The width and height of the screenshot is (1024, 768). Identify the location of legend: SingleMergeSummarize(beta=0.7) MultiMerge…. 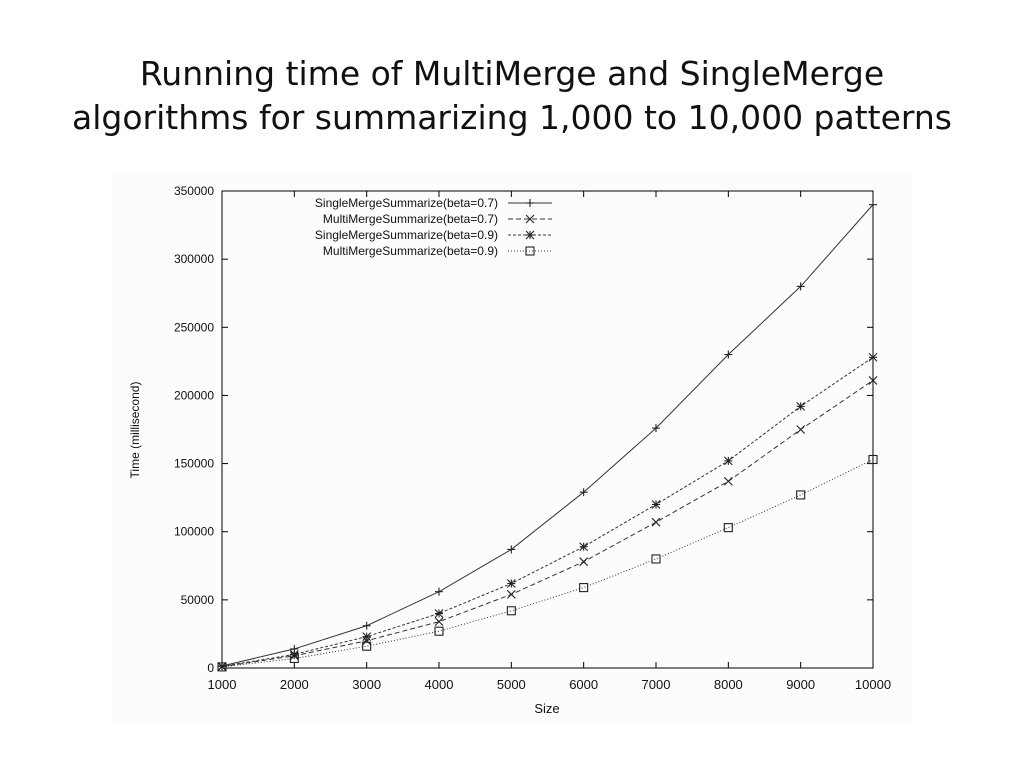
(433, 227).